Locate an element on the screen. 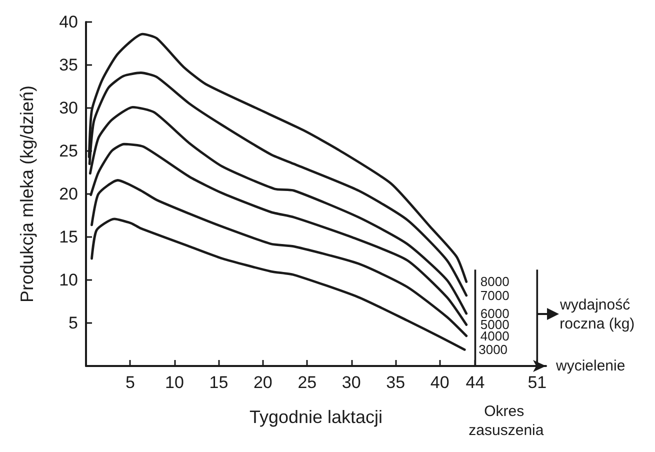 This screenshot has width=655, height=452. x-tick-label: 15 is located at coordinates (218, 382).